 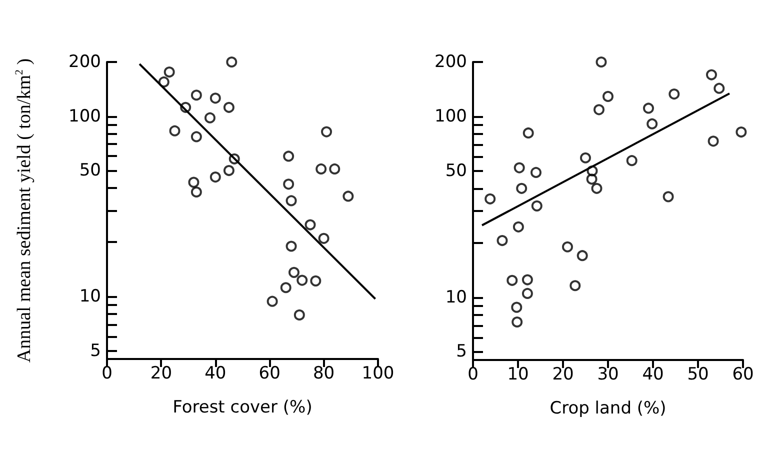 I want to click on x-axis-title: Crop land (%), so click(x=608, y=408).